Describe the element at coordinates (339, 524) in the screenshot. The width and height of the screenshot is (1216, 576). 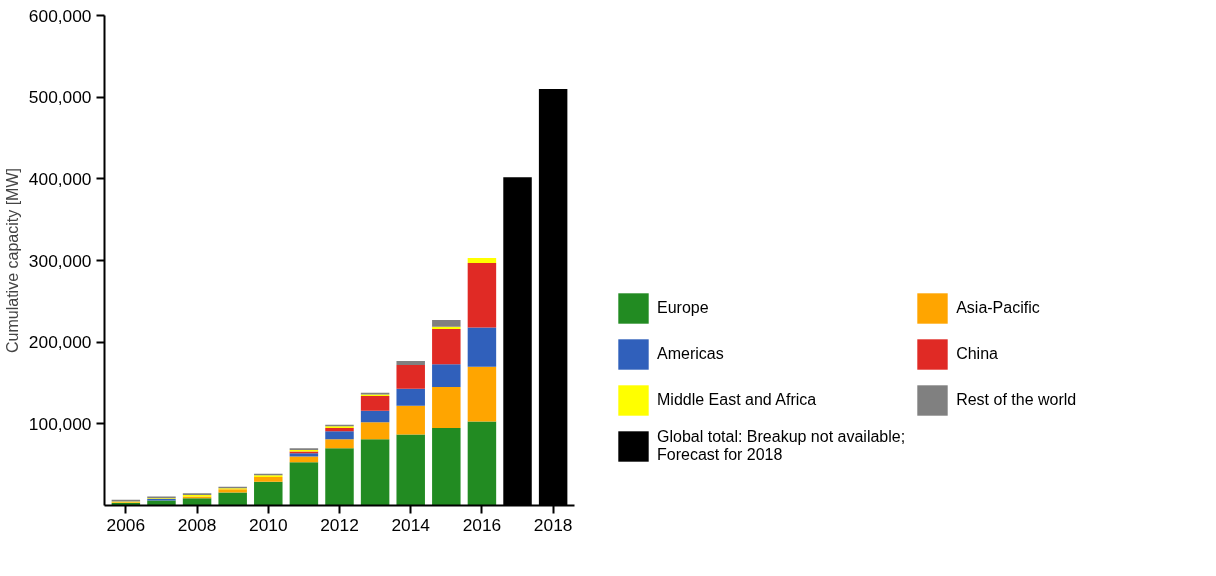
I see `x-tick-label: 2012` at that location.